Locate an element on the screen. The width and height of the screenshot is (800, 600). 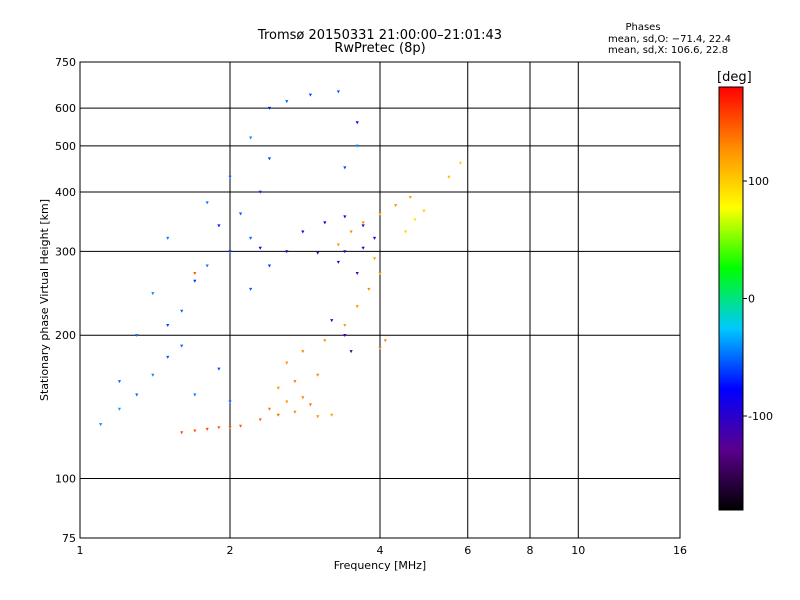
phase-stats-o: mean, sd,O: −71.4, 22.4 is located at coordinates (669, 39).